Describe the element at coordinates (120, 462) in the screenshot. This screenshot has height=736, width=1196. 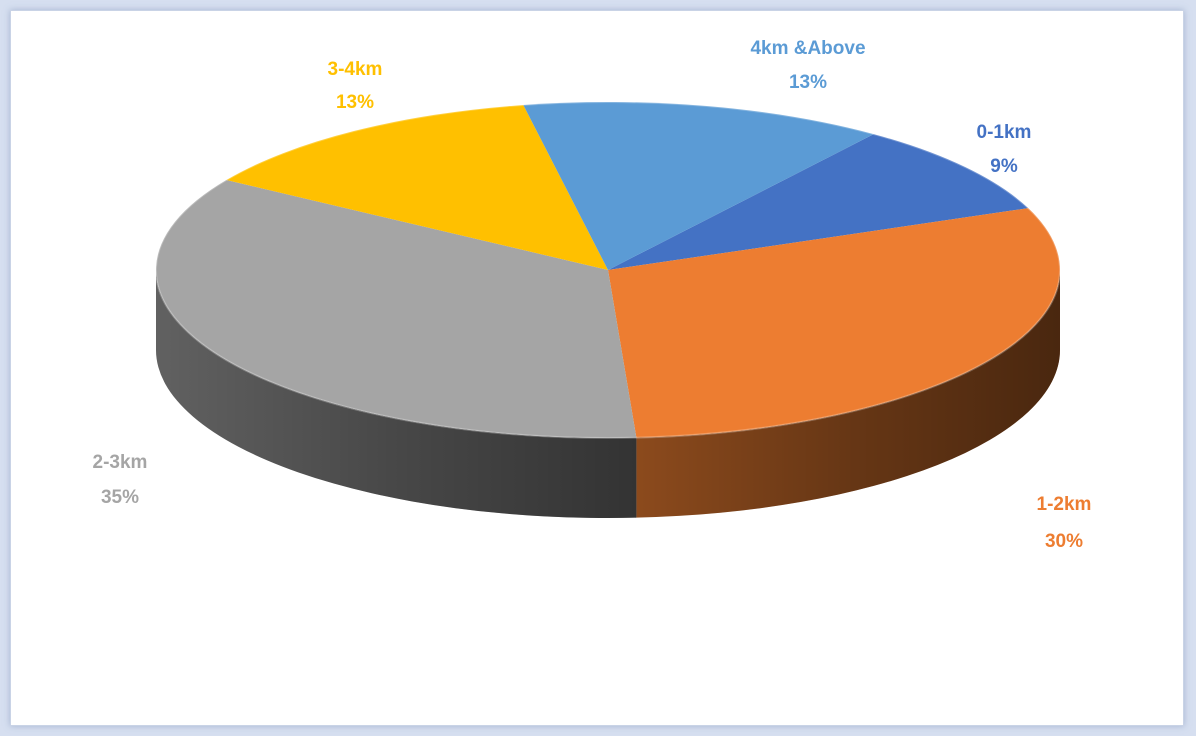
I see `slice-label-3: 2-3km` at that location.